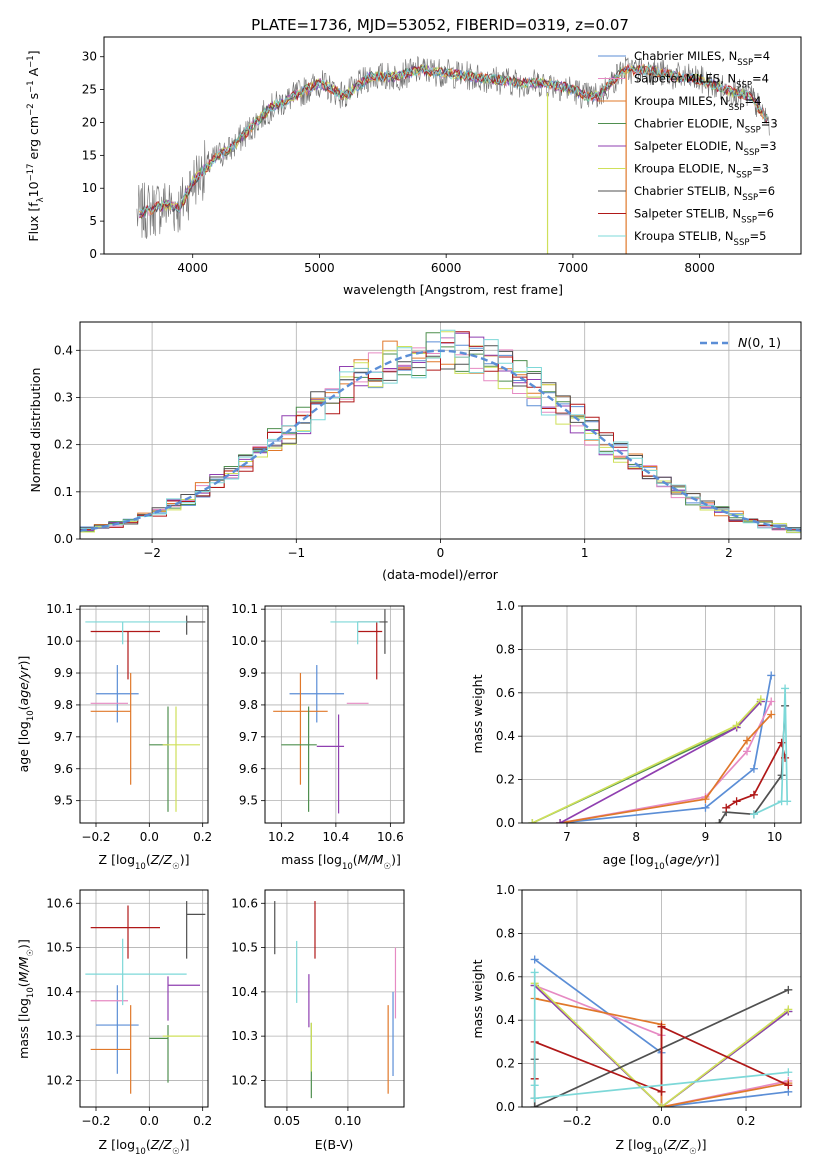 This screenshot has height=1170, width=819. Describe the element at coordinates (760, 79) in the screenshot. I see `label-part: =4` at that location.